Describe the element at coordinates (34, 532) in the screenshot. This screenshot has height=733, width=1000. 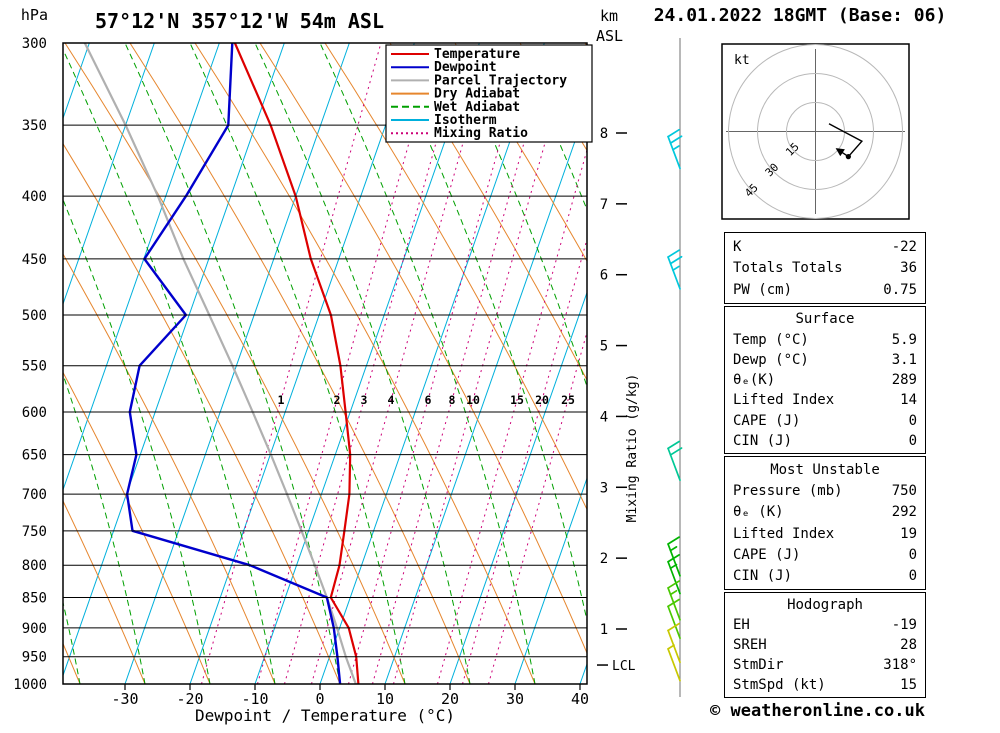
I see `pressure-tick-label: 750` at that location.